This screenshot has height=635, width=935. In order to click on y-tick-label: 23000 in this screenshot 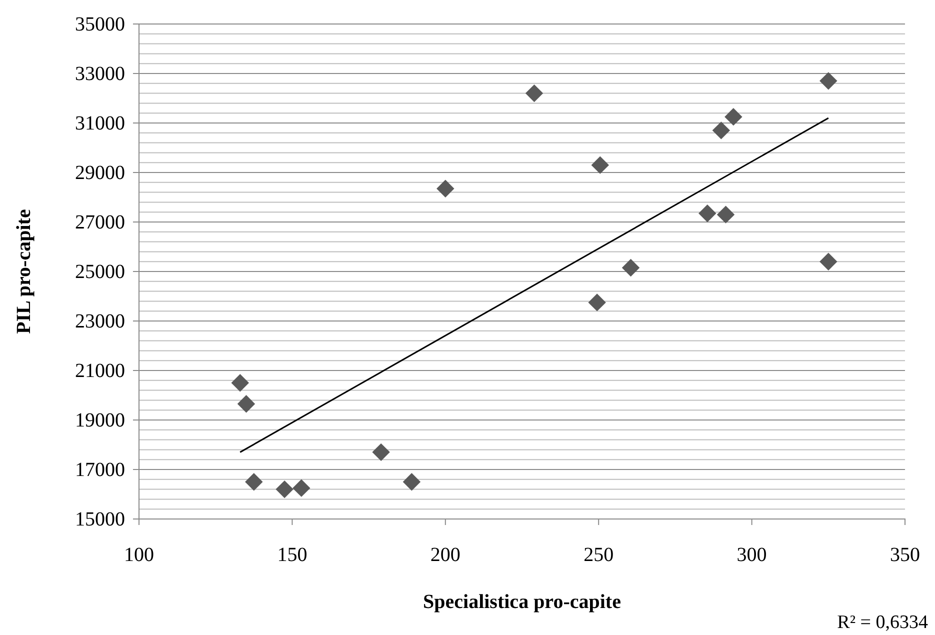, I will do `click(100, 321)`.